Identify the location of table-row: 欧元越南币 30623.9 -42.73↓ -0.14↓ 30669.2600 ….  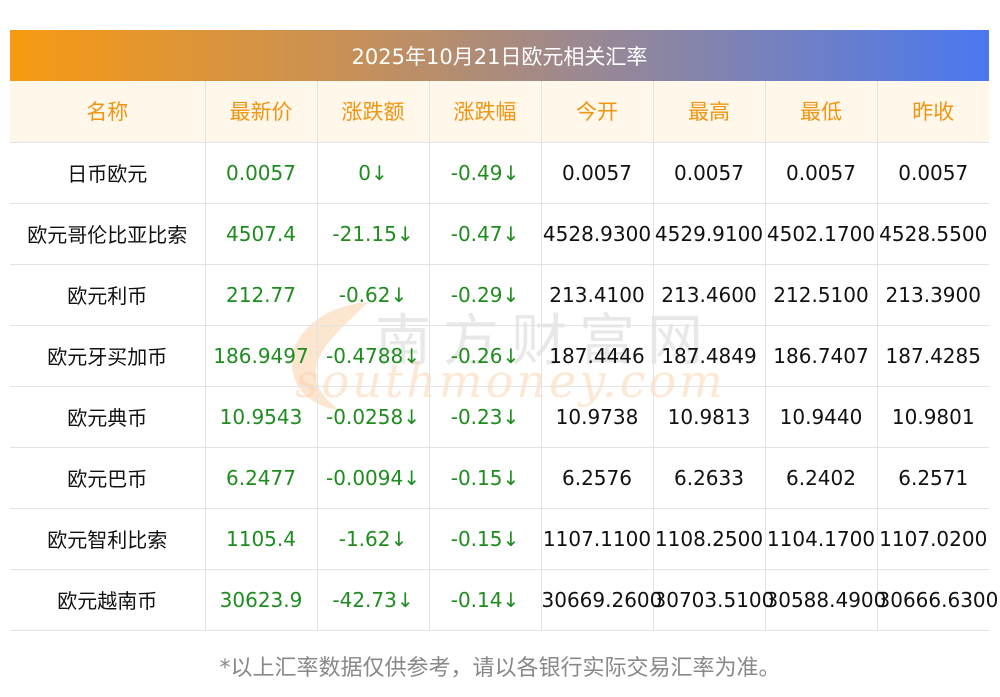
(504, 600).